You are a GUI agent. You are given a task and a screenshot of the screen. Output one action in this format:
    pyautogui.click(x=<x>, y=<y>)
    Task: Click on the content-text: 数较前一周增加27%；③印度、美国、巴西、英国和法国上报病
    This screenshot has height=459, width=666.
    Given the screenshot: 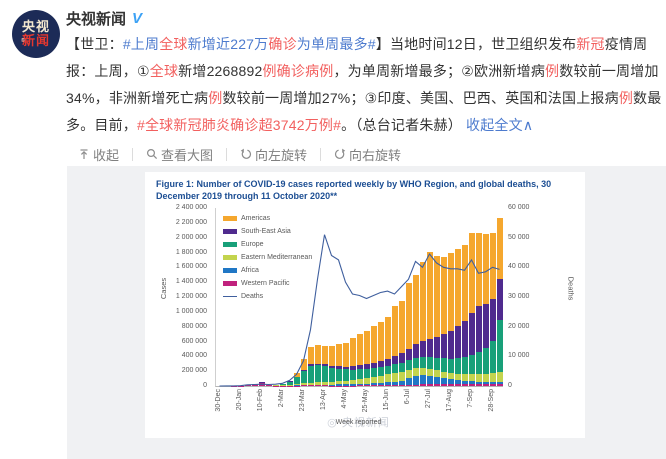 What is the action you would take?
    pyautogui.click(x=420, y=98)
    